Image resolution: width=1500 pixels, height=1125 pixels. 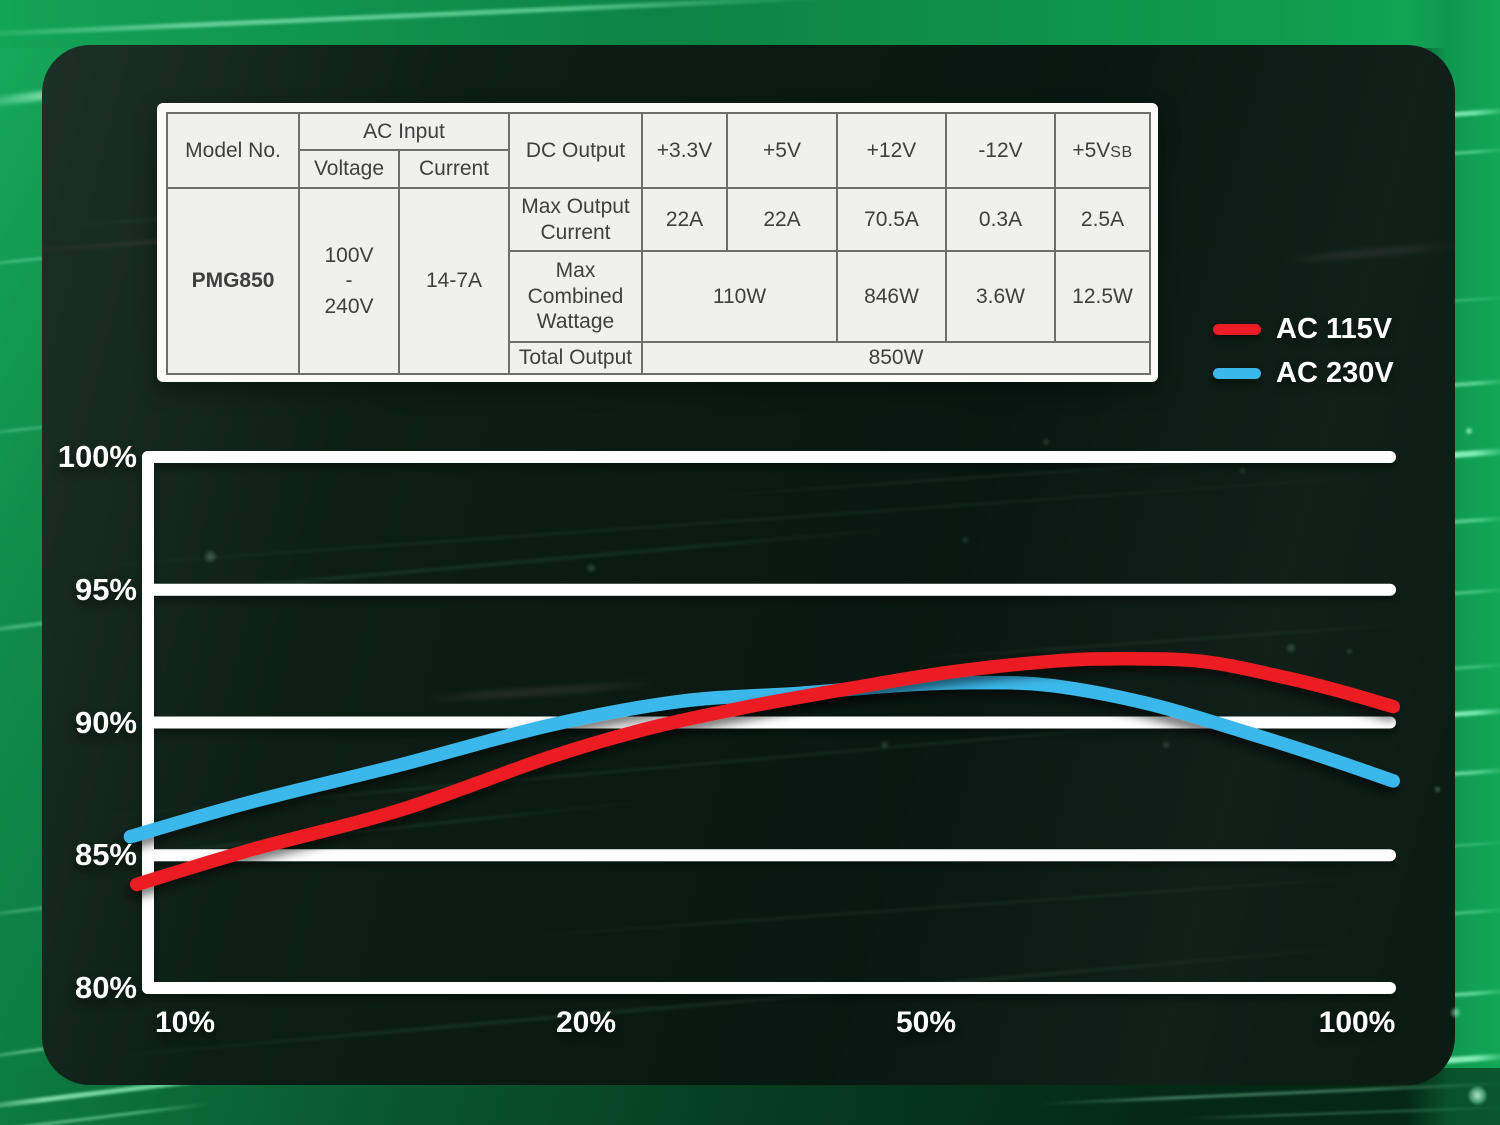 I want to click on background-top-band, so click(x=750, y=24).